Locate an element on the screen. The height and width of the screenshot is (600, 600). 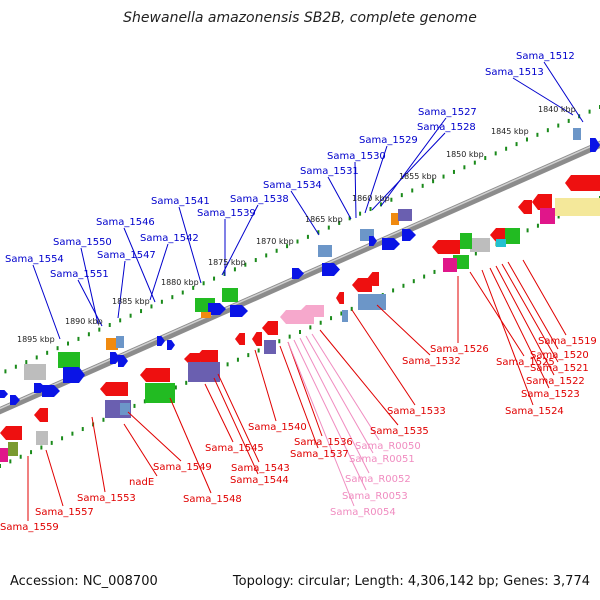
gene-label: Sama_1526 is located at coordinates (459, 349).